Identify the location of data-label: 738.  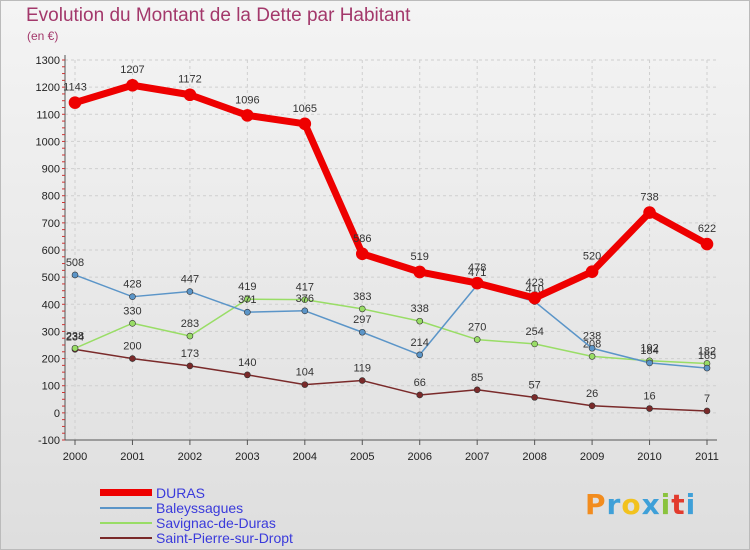
(649, 198).